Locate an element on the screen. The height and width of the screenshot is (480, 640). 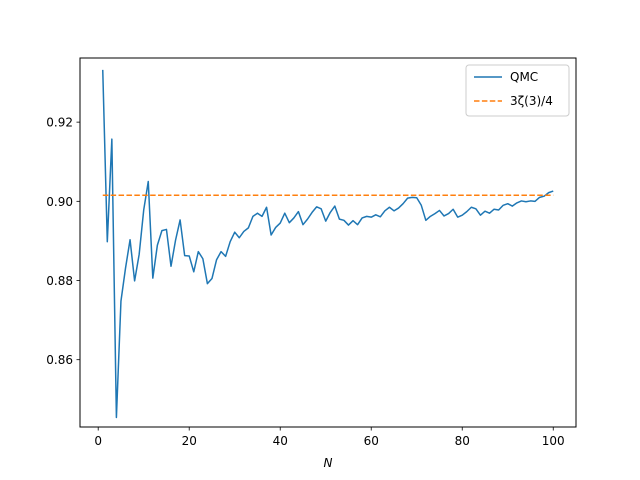
y-tick-label: 0.90 is located at coordinates (59, 202).